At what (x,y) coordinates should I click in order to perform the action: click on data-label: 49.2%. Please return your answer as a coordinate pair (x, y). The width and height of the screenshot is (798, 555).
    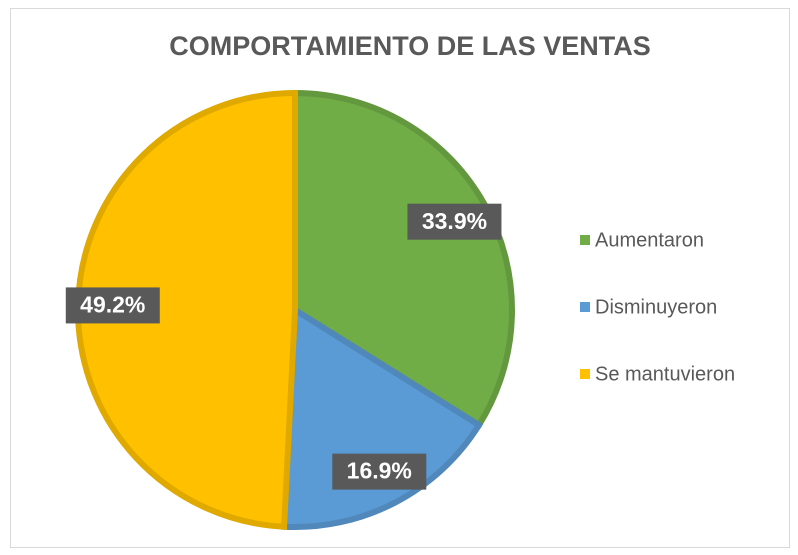
    Looking at the image, I should click on (112, 304).